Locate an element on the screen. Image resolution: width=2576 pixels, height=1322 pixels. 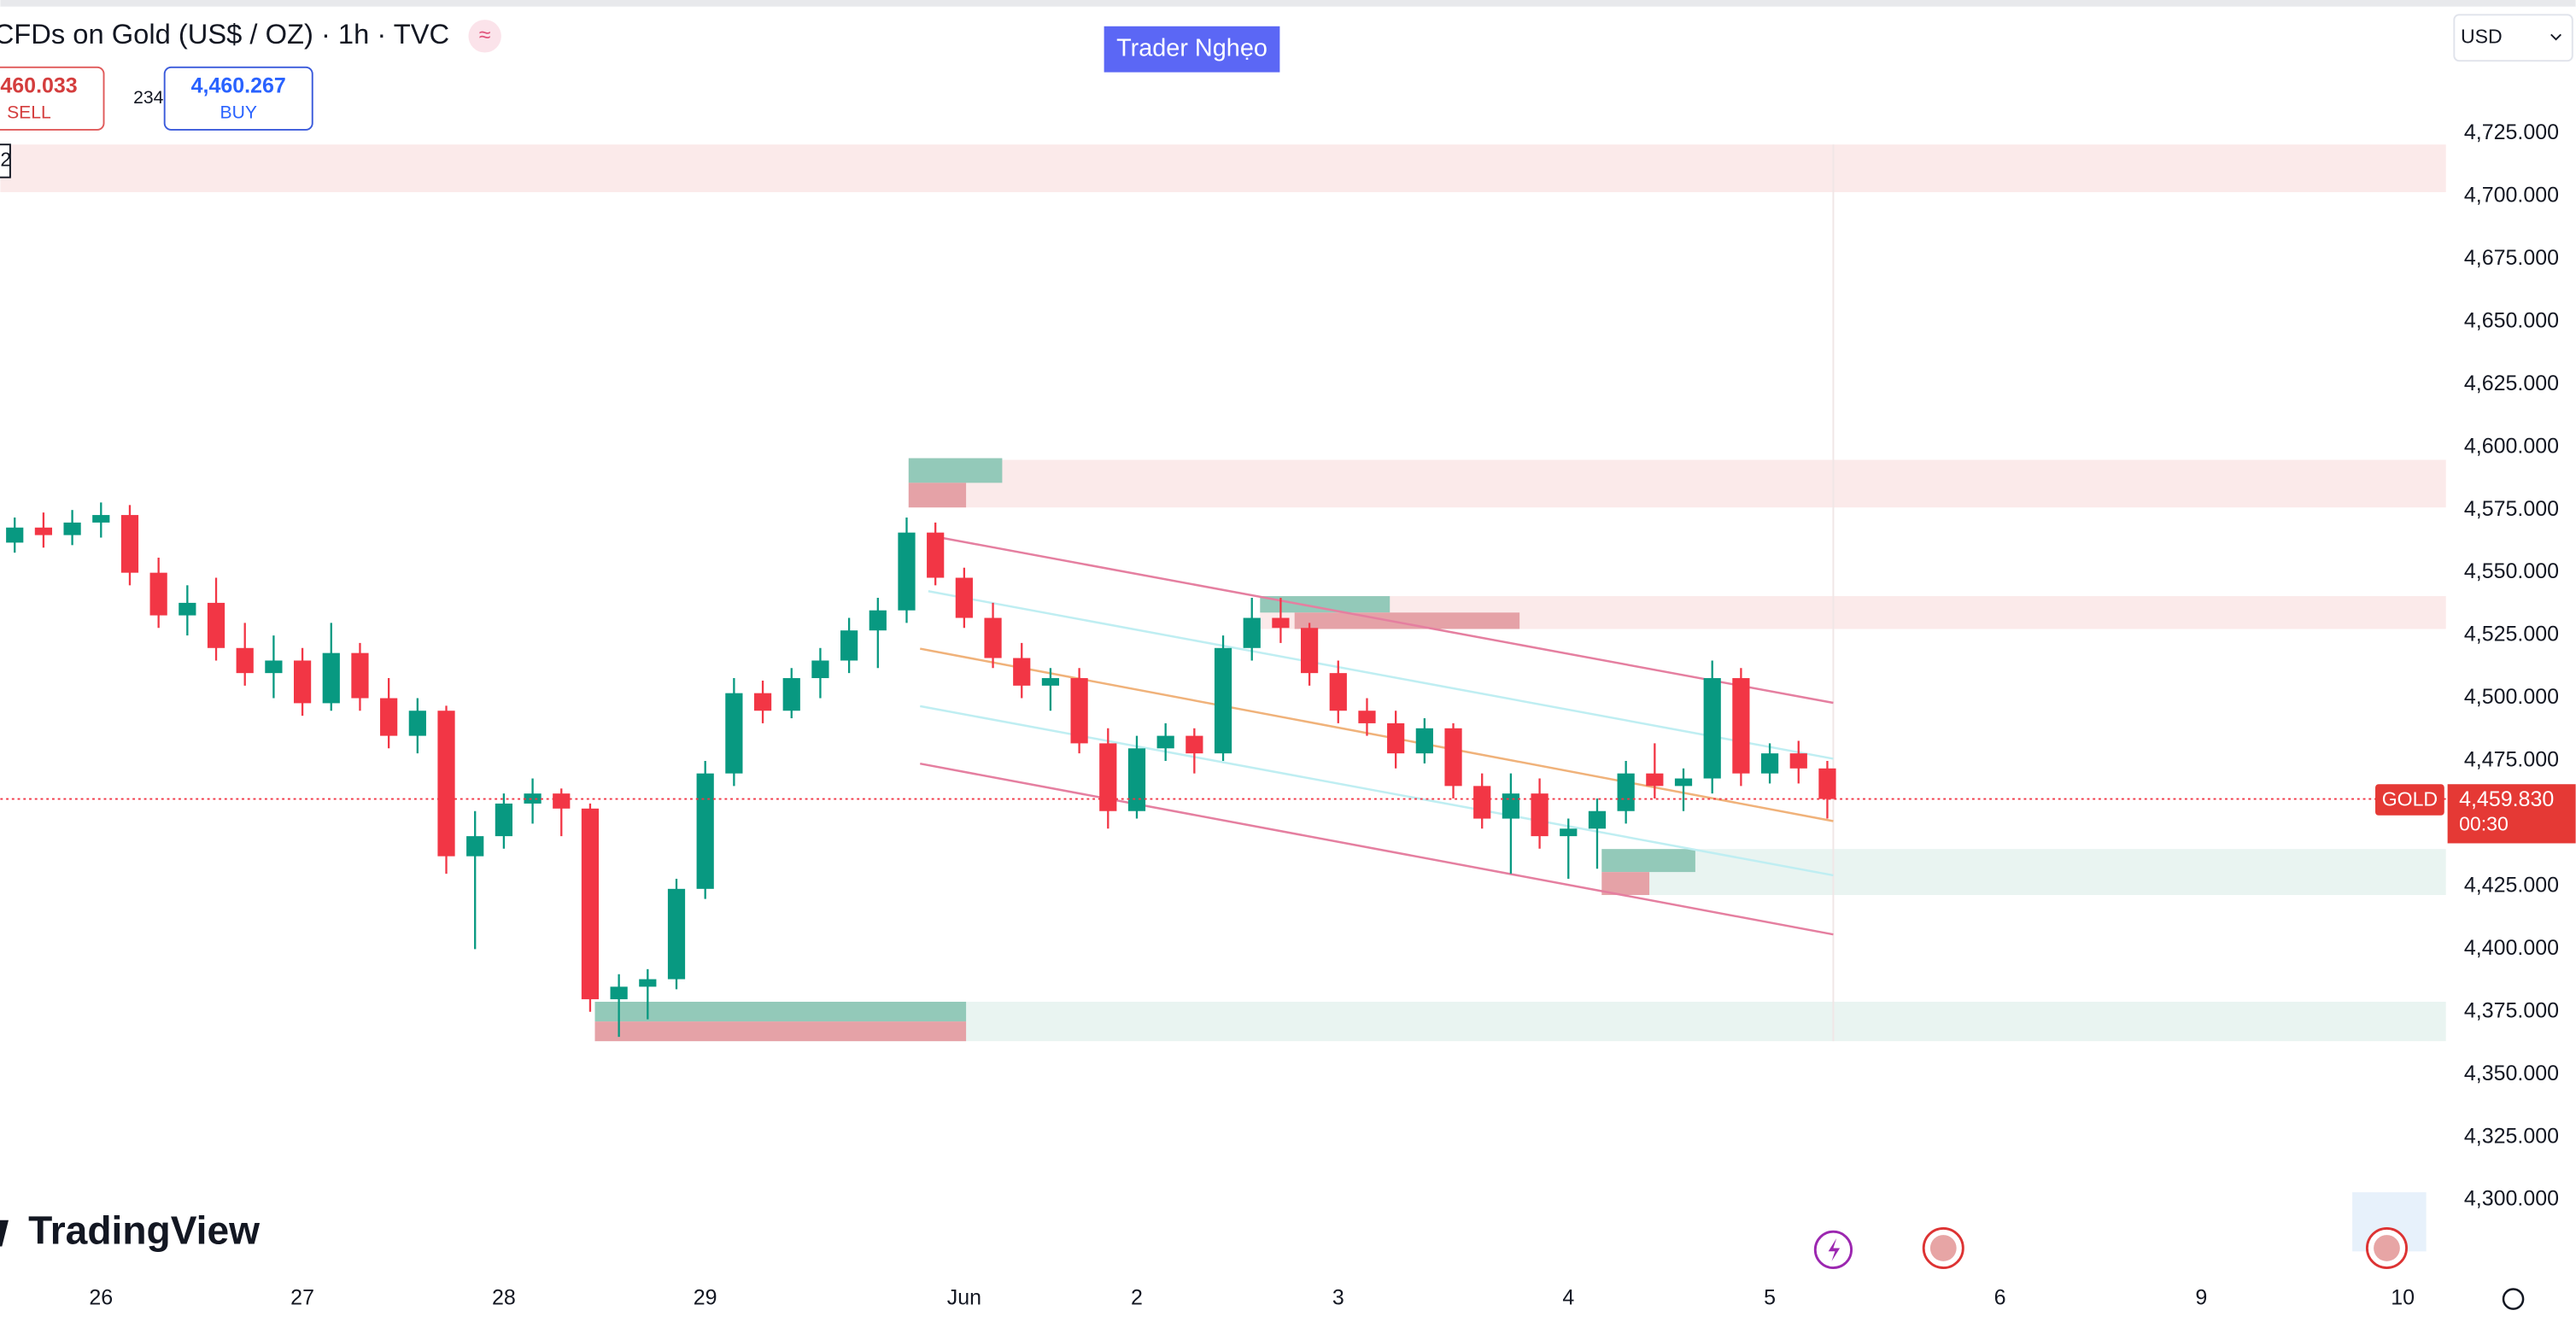
symbol-label: GOLD is located at coordinates (2410, 799).